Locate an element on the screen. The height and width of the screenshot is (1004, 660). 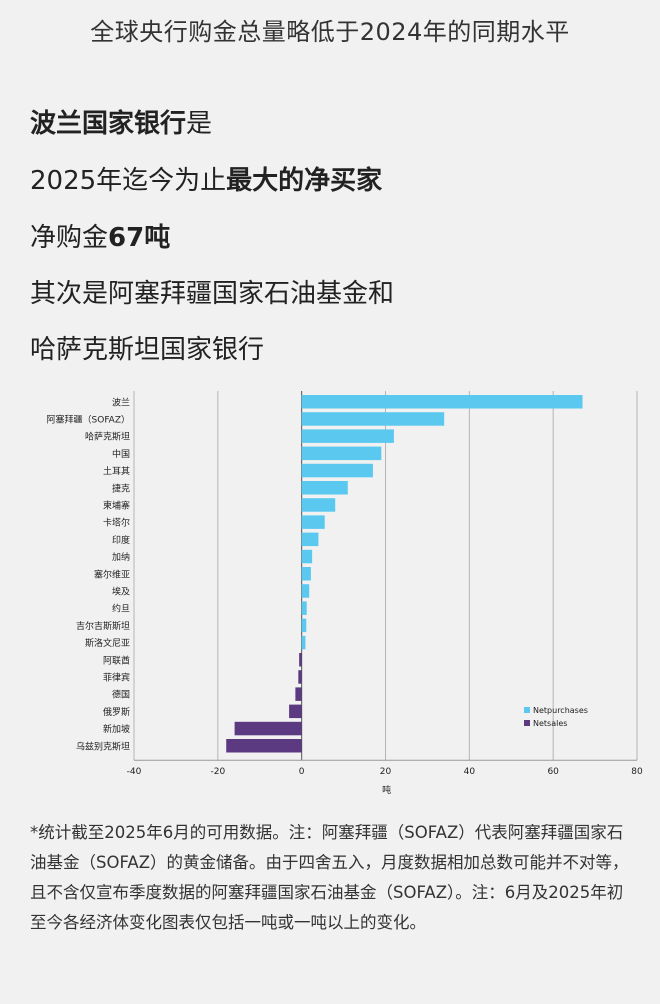
category-label: 柬埔寨 is located at coordinates (116, 505).